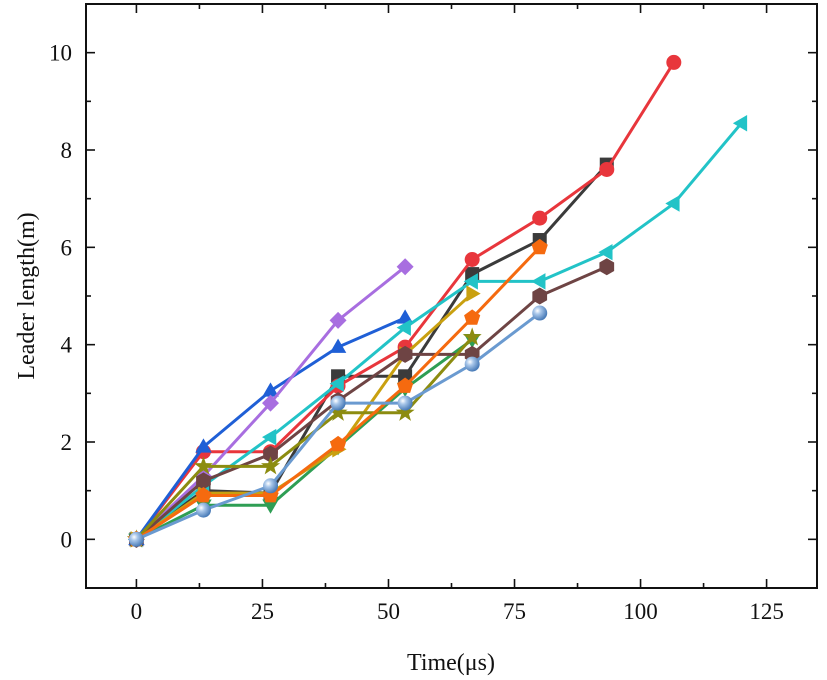  What do you see at coordinates (405, 376) in the screenshot?
I see `marker-square` at bounding box center [405, 376].